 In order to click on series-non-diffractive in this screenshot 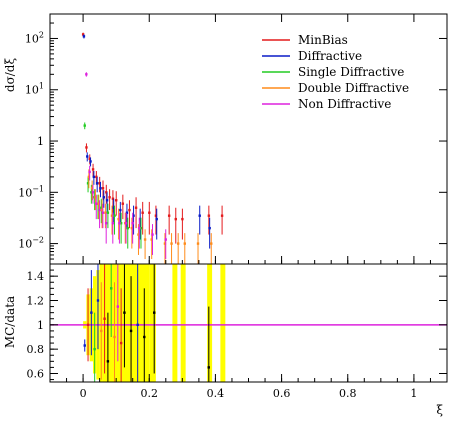, I will do `click(126, 166)`.